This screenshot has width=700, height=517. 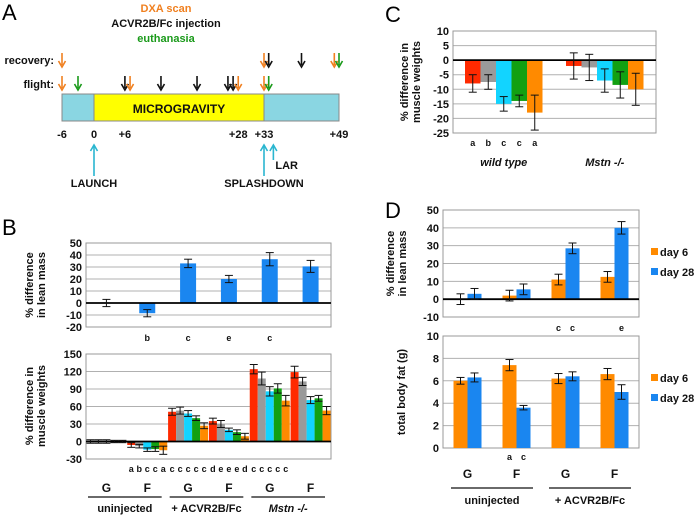 What do you see at coordinates (238, 135) in the screenshot?
I see `timeline-day-label: +28` at bounding box center [238, 135].